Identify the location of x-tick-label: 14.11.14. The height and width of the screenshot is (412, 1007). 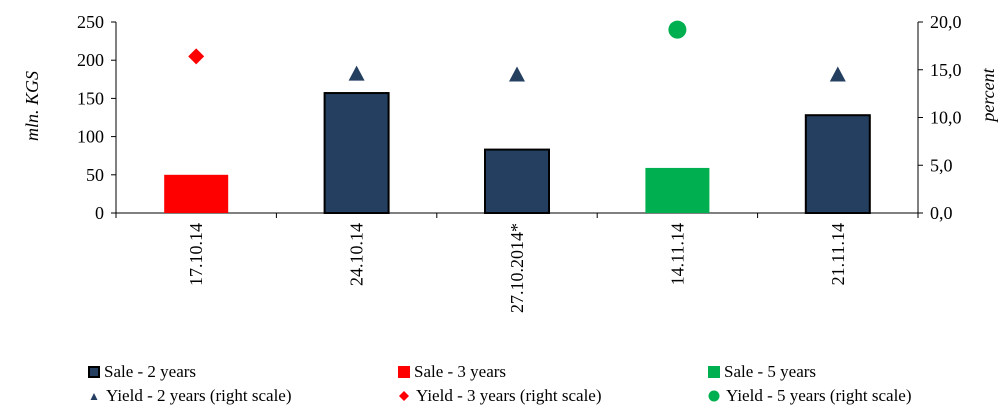
(677, 254).